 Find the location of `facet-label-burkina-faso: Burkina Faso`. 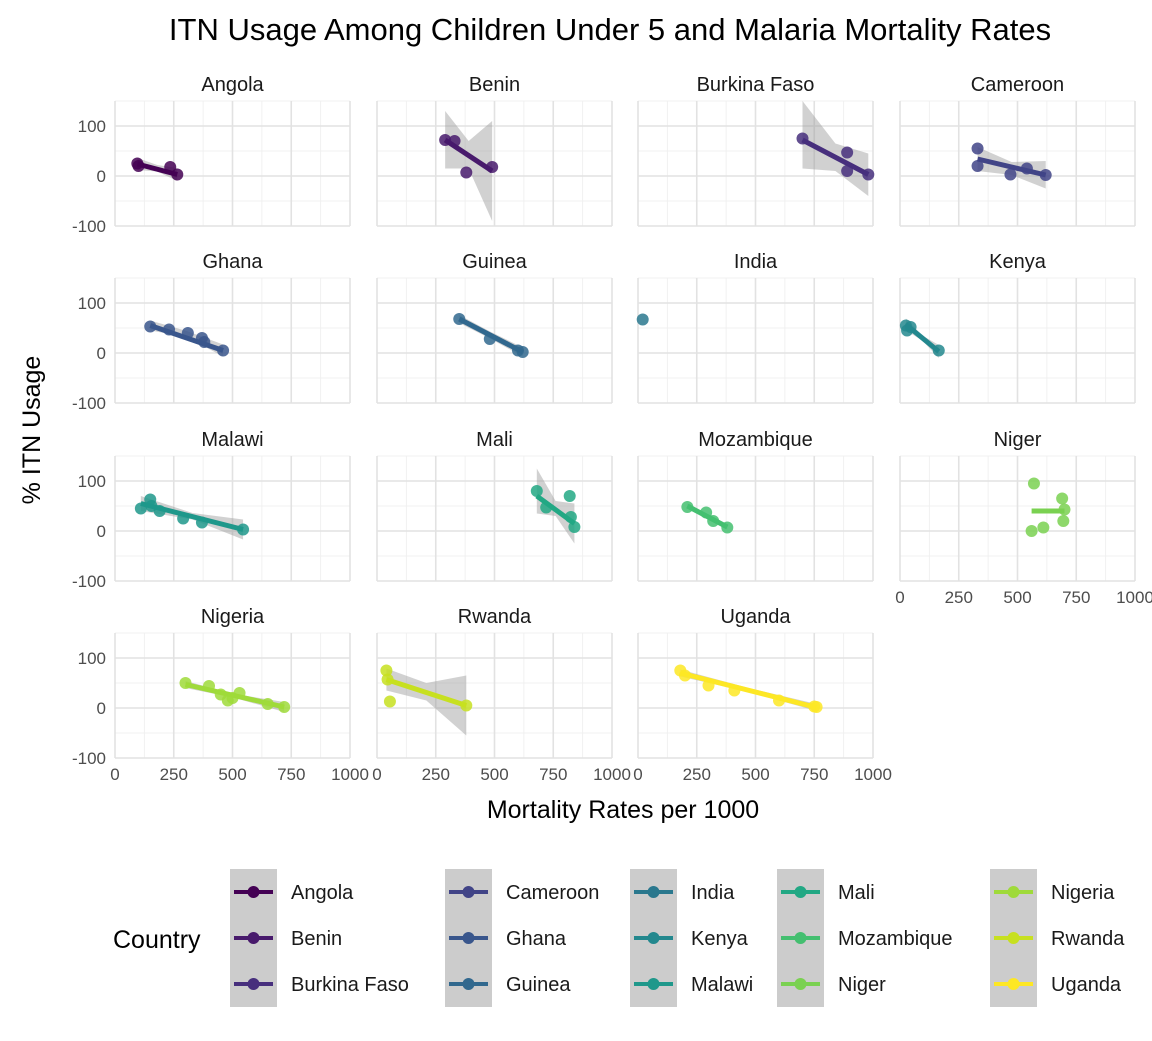

facet-label-burkina-faso: Burkina Faso is located at coordinates (756, 85).